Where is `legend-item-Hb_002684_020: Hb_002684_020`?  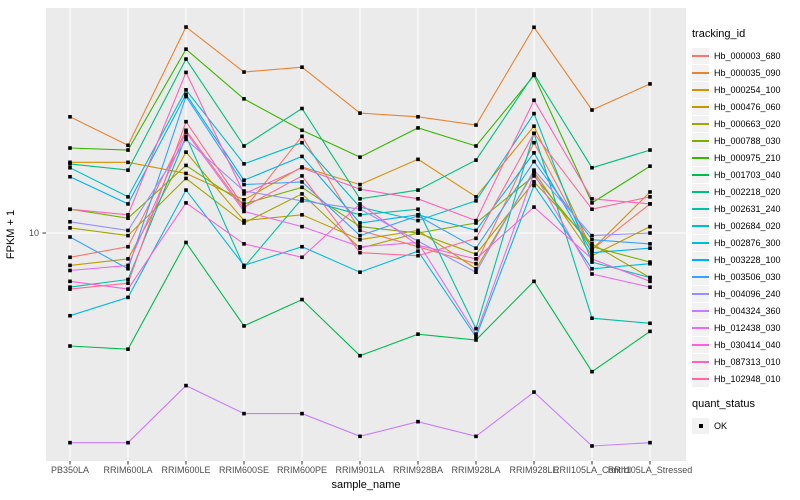 legend-item-Hb_002684_020: Hb_002684_020 is located at coordinates (745, 225).